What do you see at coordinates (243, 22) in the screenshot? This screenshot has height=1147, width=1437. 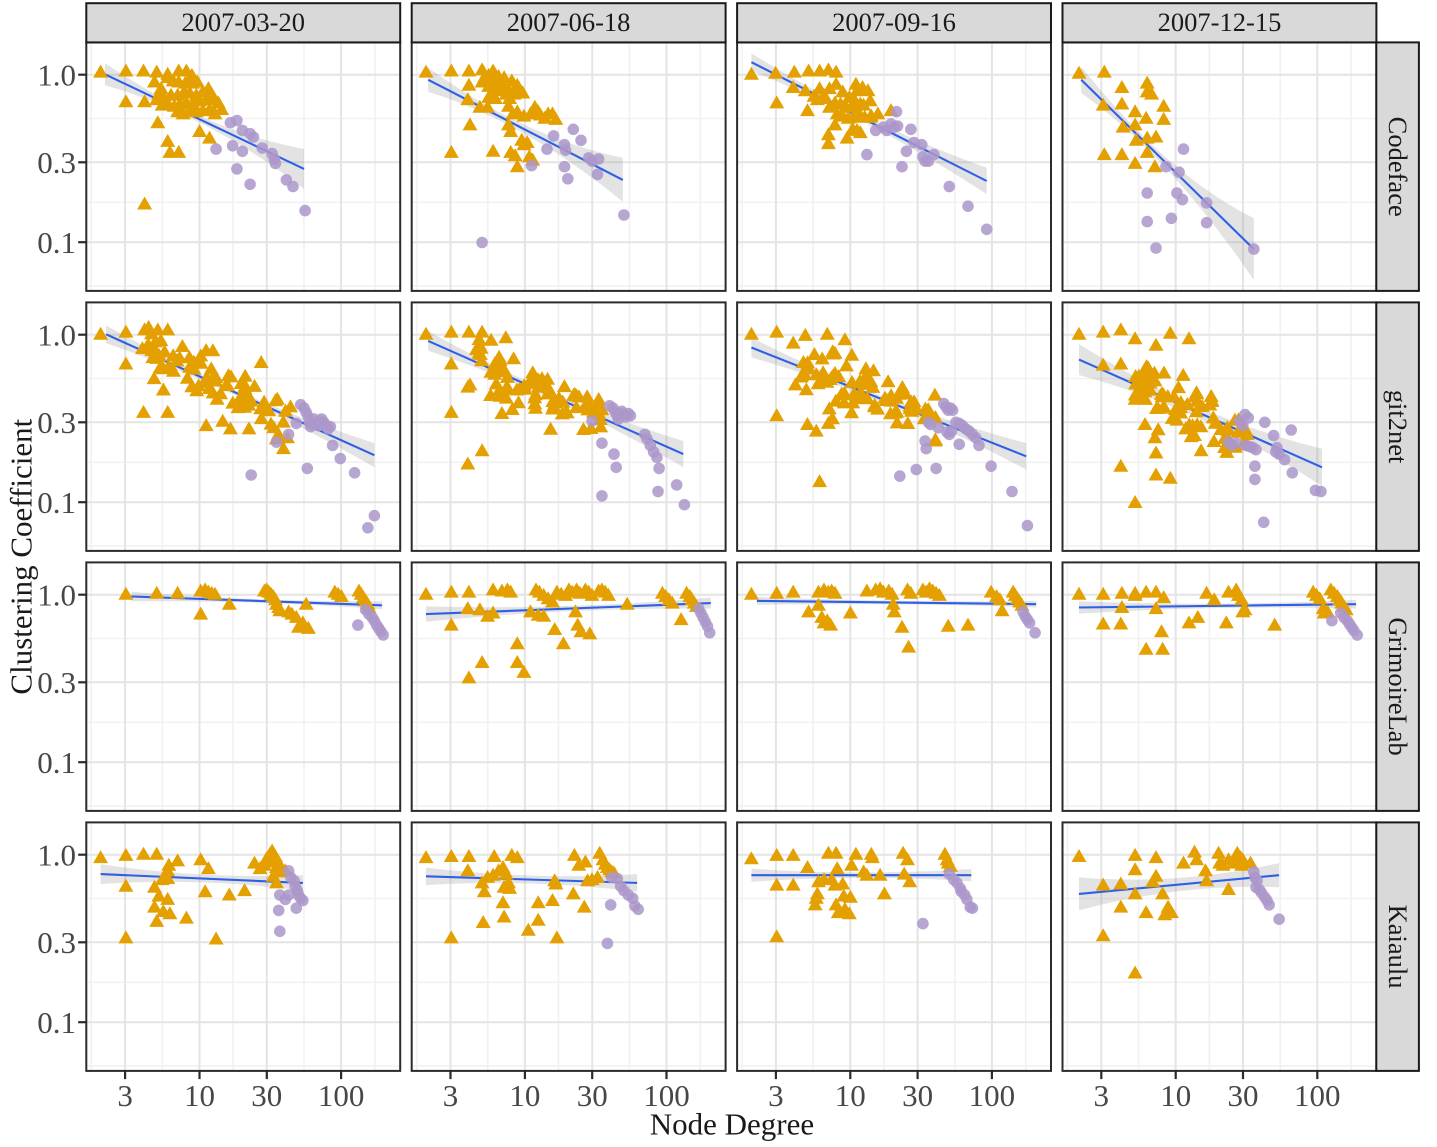 I see `svg-text: 2007-03-20` at bounding box center [243, 22].